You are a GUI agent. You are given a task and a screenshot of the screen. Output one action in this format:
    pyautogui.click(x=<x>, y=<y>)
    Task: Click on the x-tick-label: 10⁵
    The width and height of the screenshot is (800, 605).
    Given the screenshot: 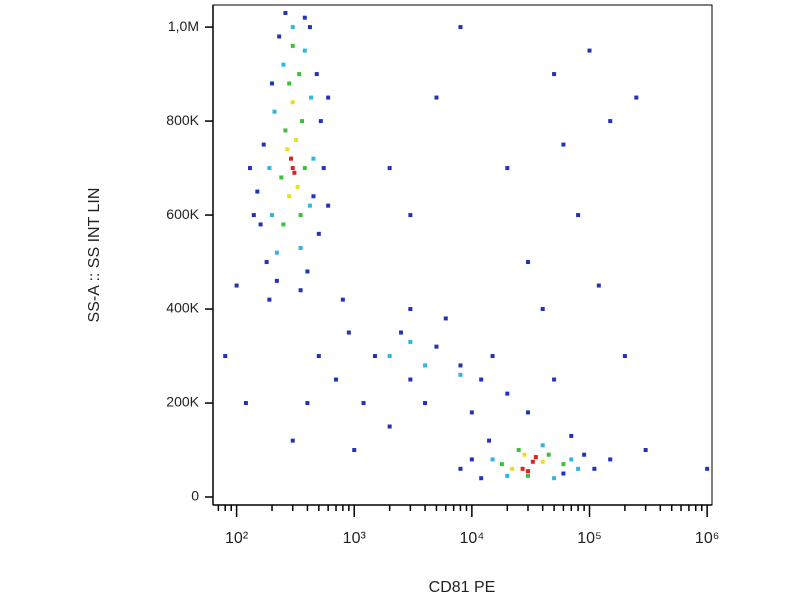 What is the action you would take?
    pyautogui.click(x=589, y=538)
    